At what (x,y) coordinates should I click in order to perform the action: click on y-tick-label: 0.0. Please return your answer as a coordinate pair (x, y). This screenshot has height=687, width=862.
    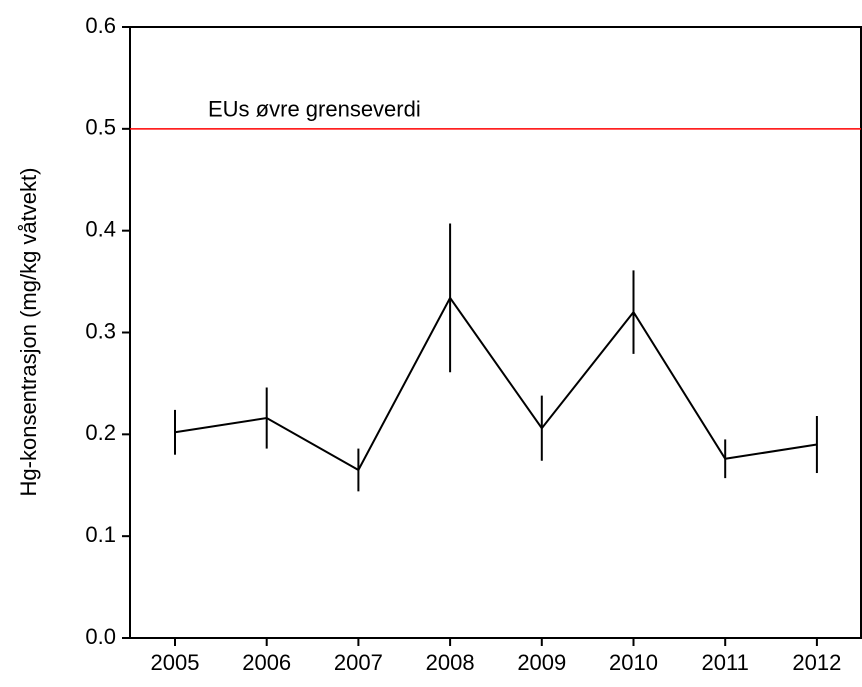
    Looking at the image, I should click on (100, 636).